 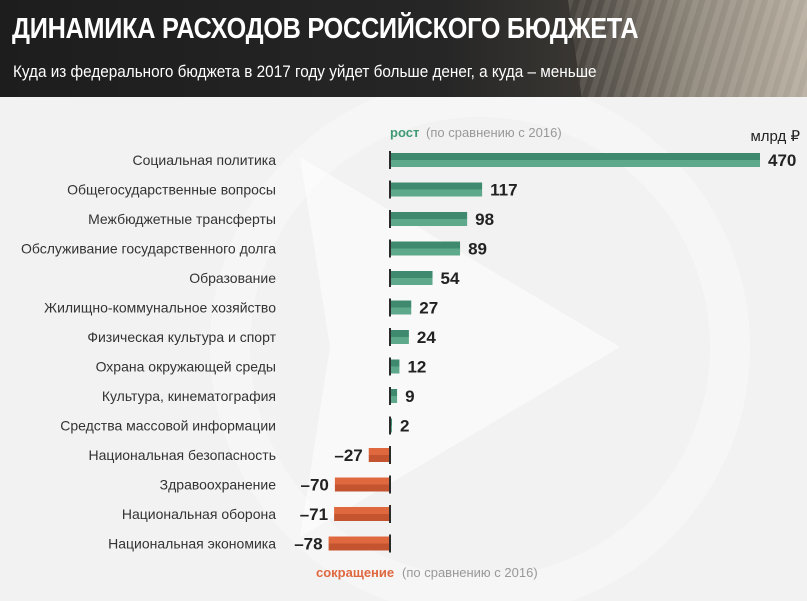 What do you see at coordinates (199, 514) in the screenshot?
I see `category-label: Национальная оборона` at bounding box center [199, 514].